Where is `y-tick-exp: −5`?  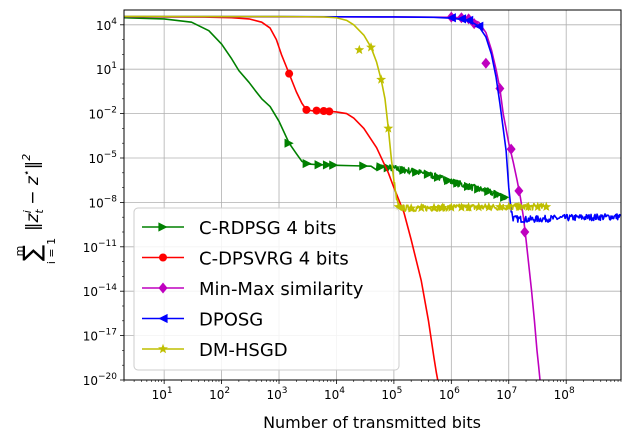 y-tick-exp: −5 is located at coordinates (110, 155).